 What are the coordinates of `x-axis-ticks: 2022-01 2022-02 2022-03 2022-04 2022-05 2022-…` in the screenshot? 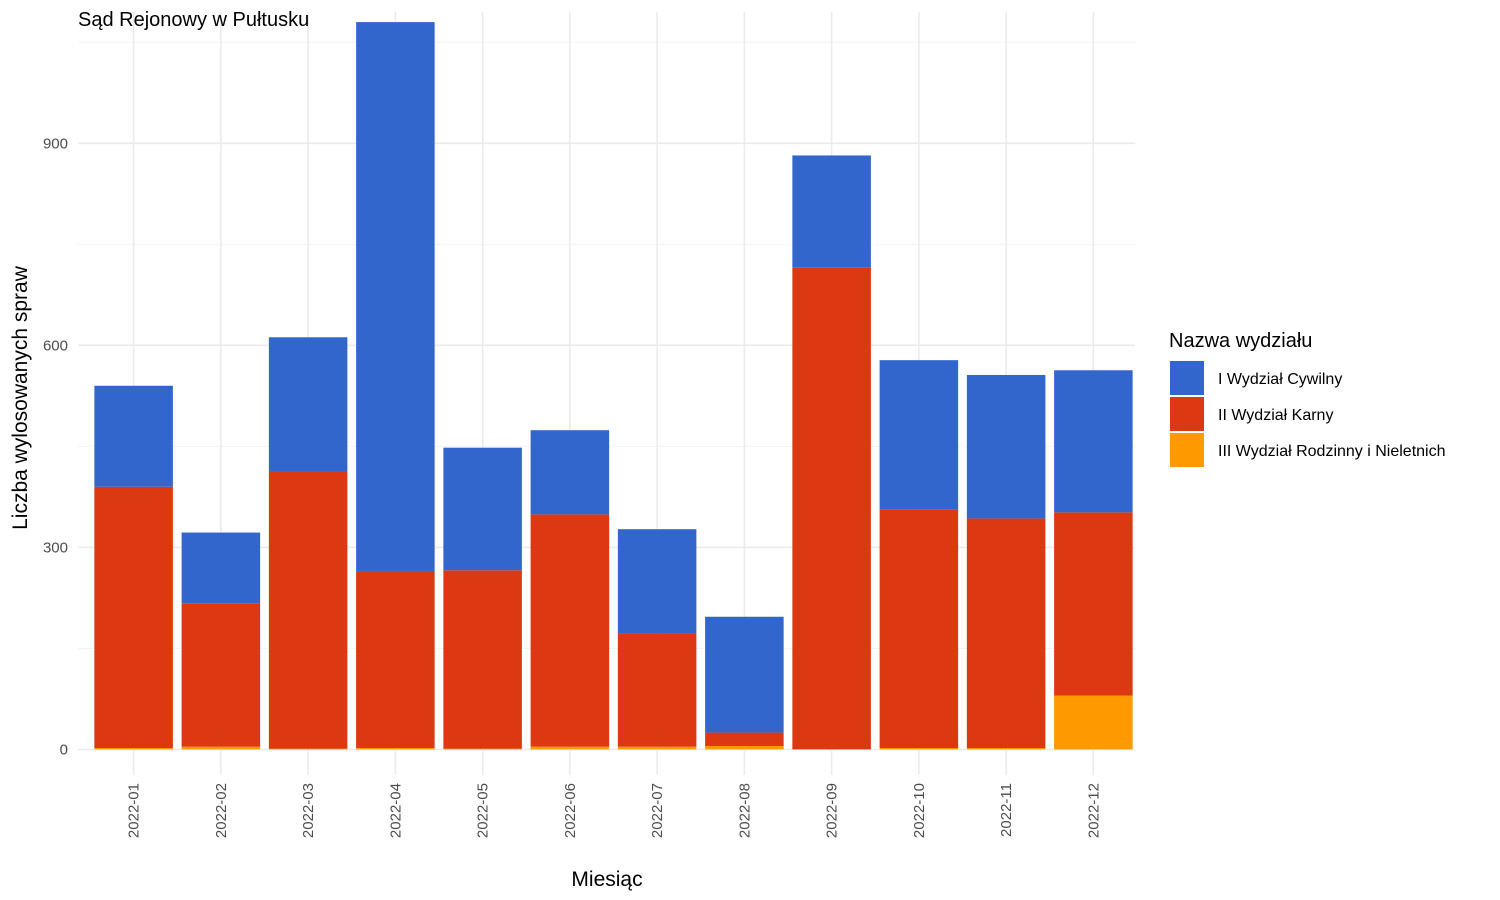 It's located at (614, 810).